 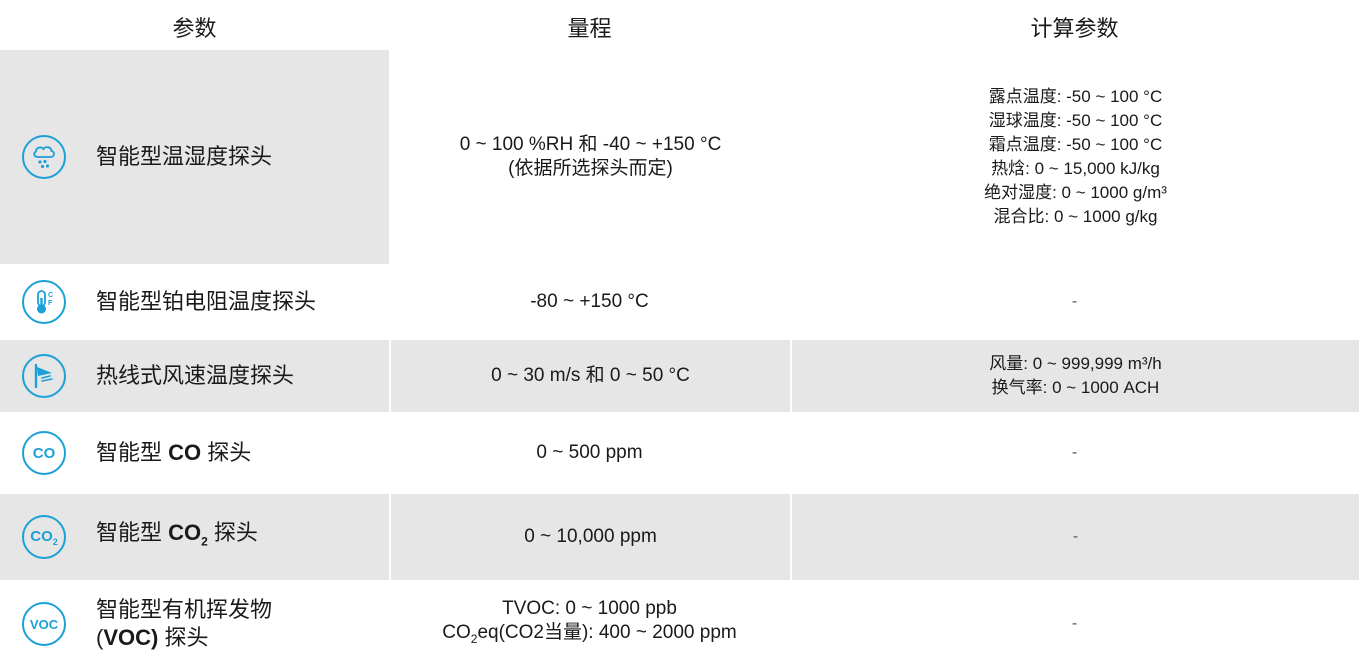 What do you see at coordinates (184, 609) in the screenshot?
I see `name-line1: 智能型有机挥发物` at bounding box center [184, 609].